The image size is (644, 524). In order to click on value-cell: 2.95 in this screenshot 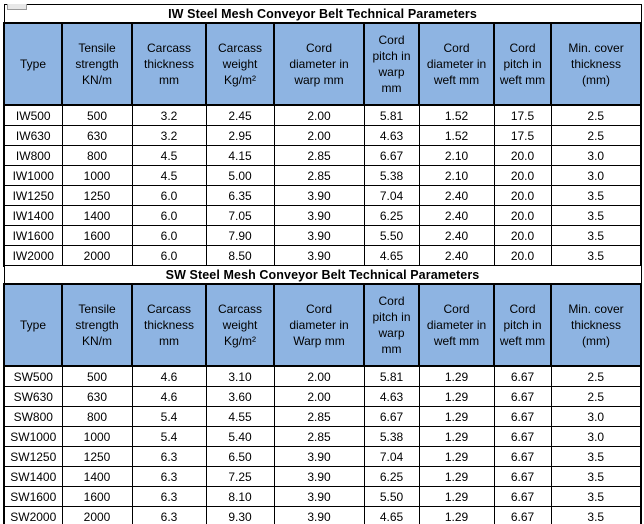, I will do `click(240, 135)`.